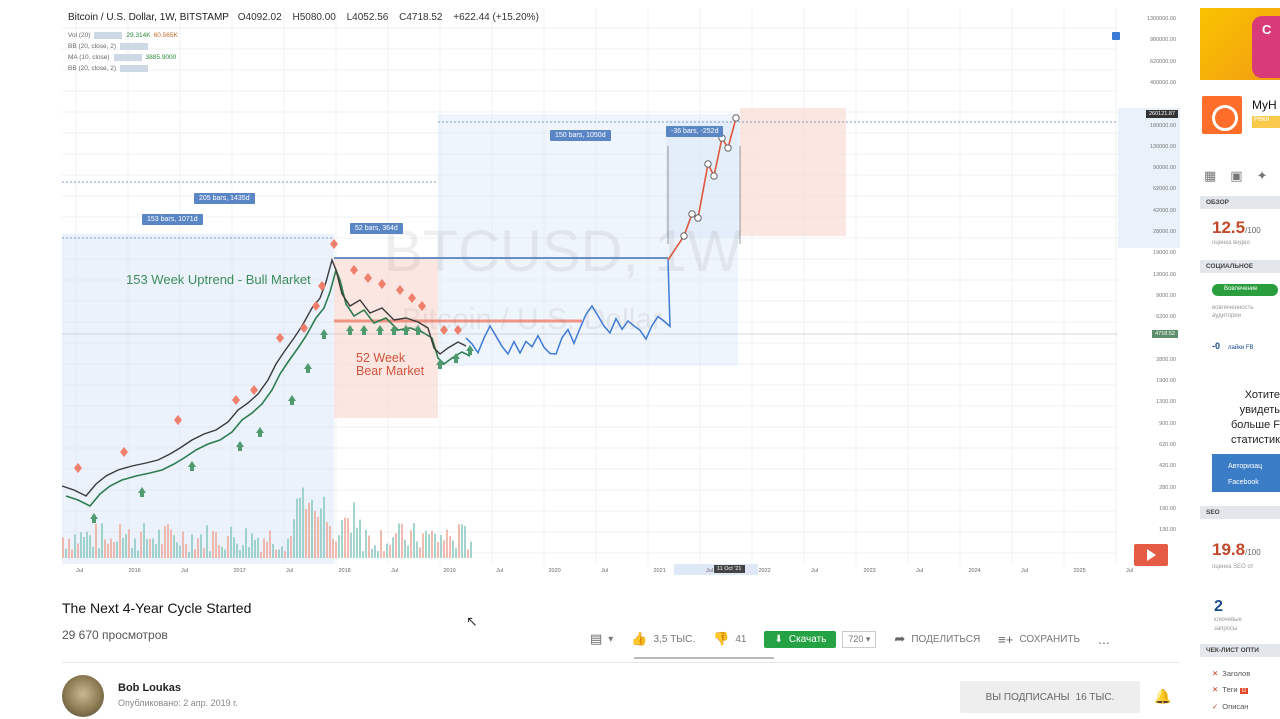 The width and height of the screenshot is (1280, 719). I want to click on youtube-logo-icon, so click(1151, 555).